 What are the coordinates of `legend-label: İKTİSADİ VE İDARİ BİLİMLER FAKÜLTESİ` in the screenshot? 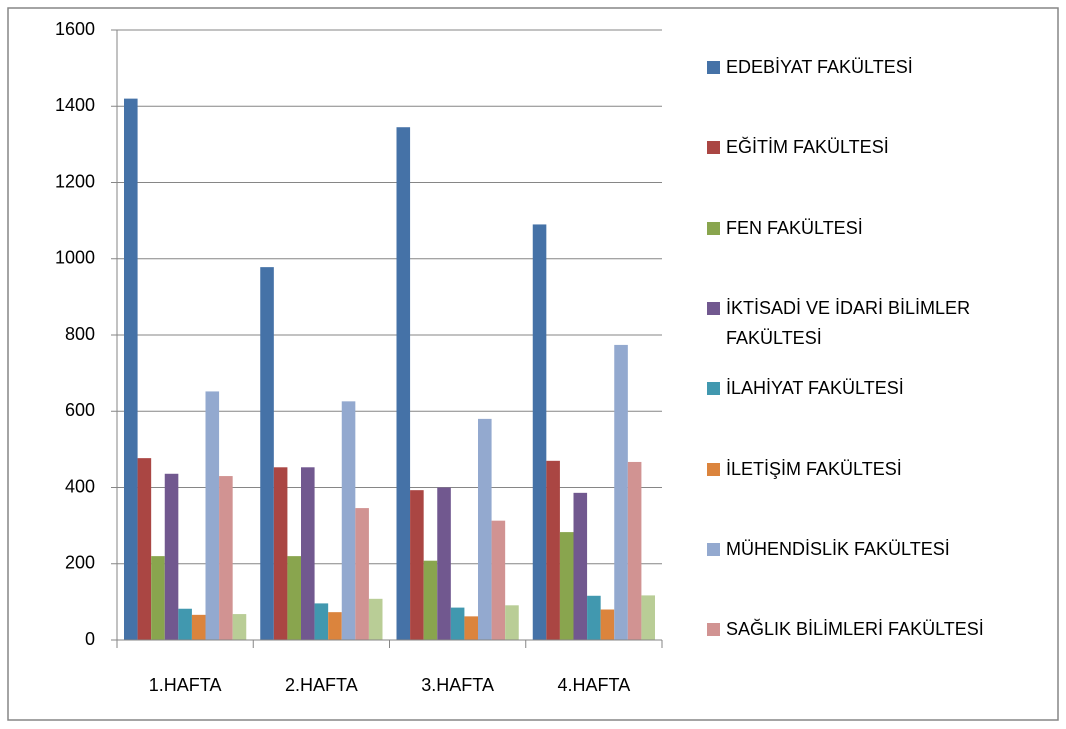 It's located at (848, 322).